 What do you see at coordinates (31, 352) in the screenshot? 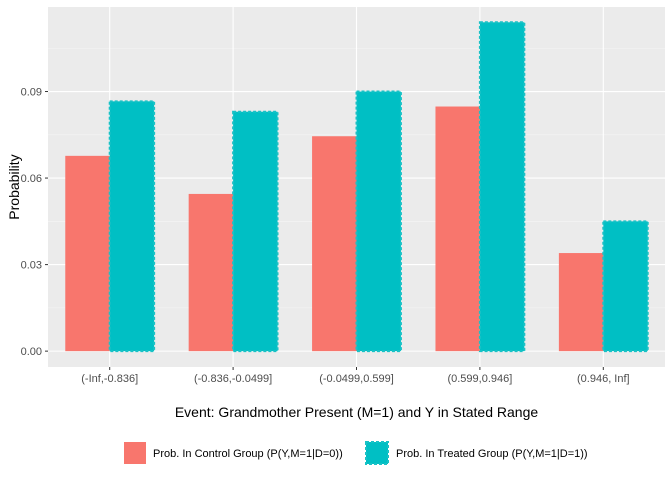
I see `y-tick-label: 0.00` at bounding box center [31, 352].